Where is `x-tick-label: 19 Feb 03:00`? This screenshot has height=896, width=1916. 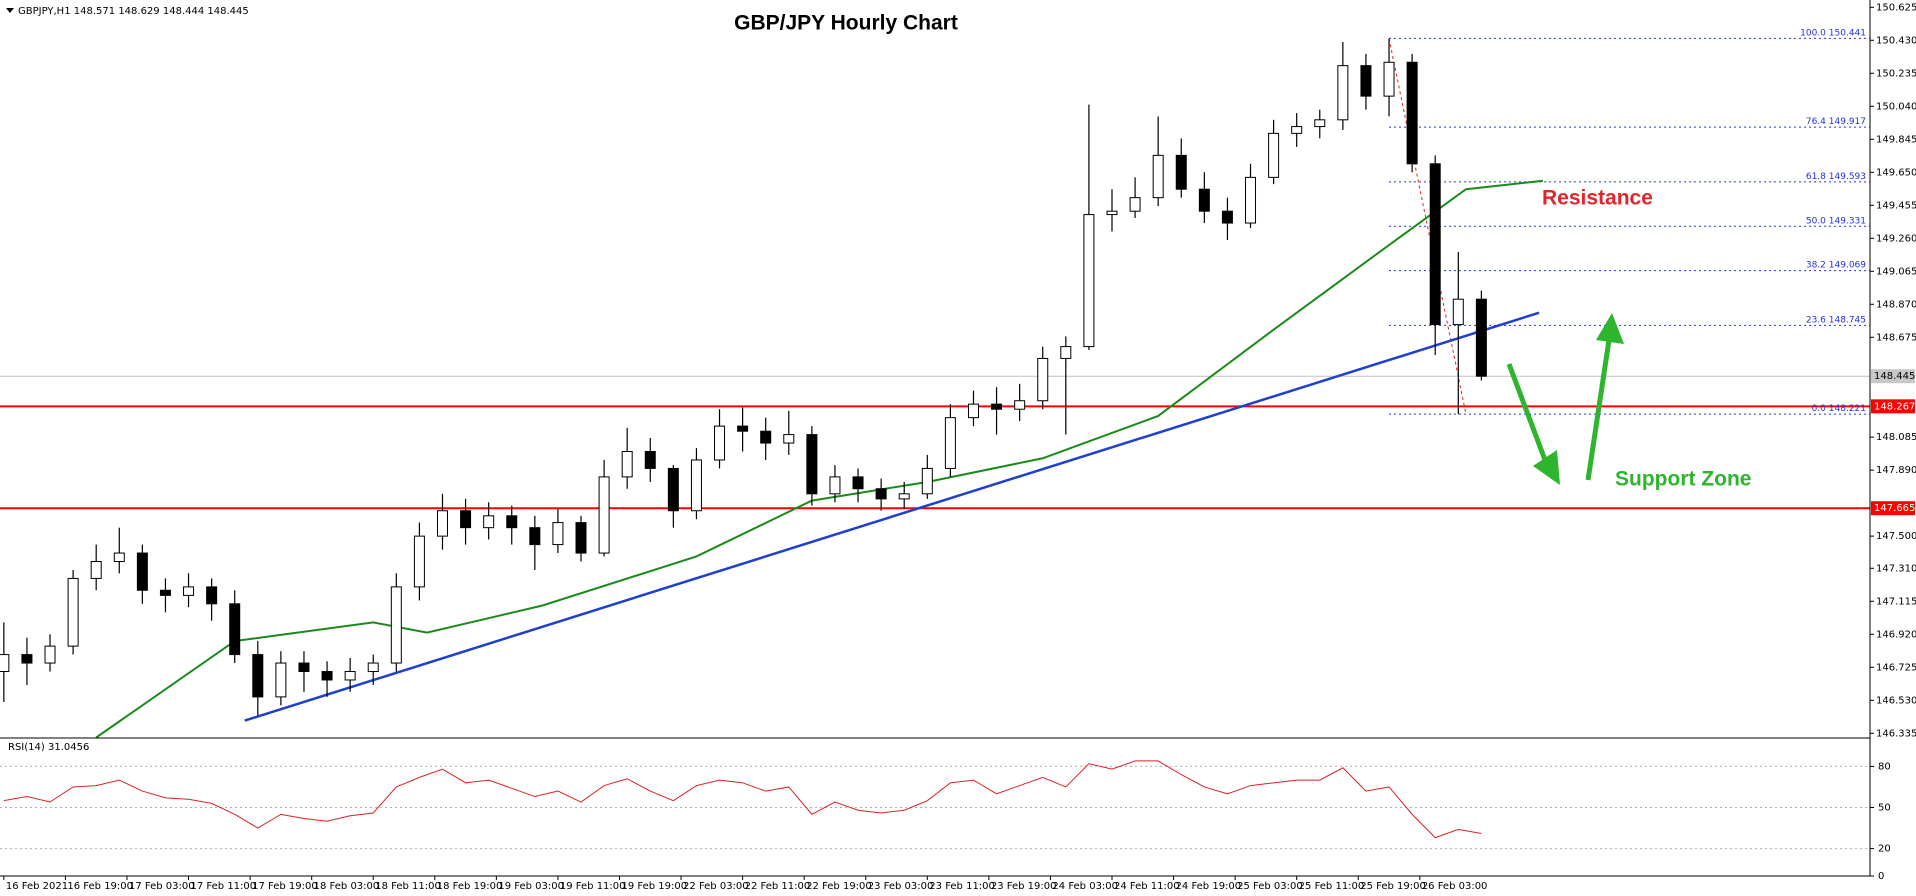
x-tick-label: 19 Feb 03:00 is located at coordinates (531, 886).